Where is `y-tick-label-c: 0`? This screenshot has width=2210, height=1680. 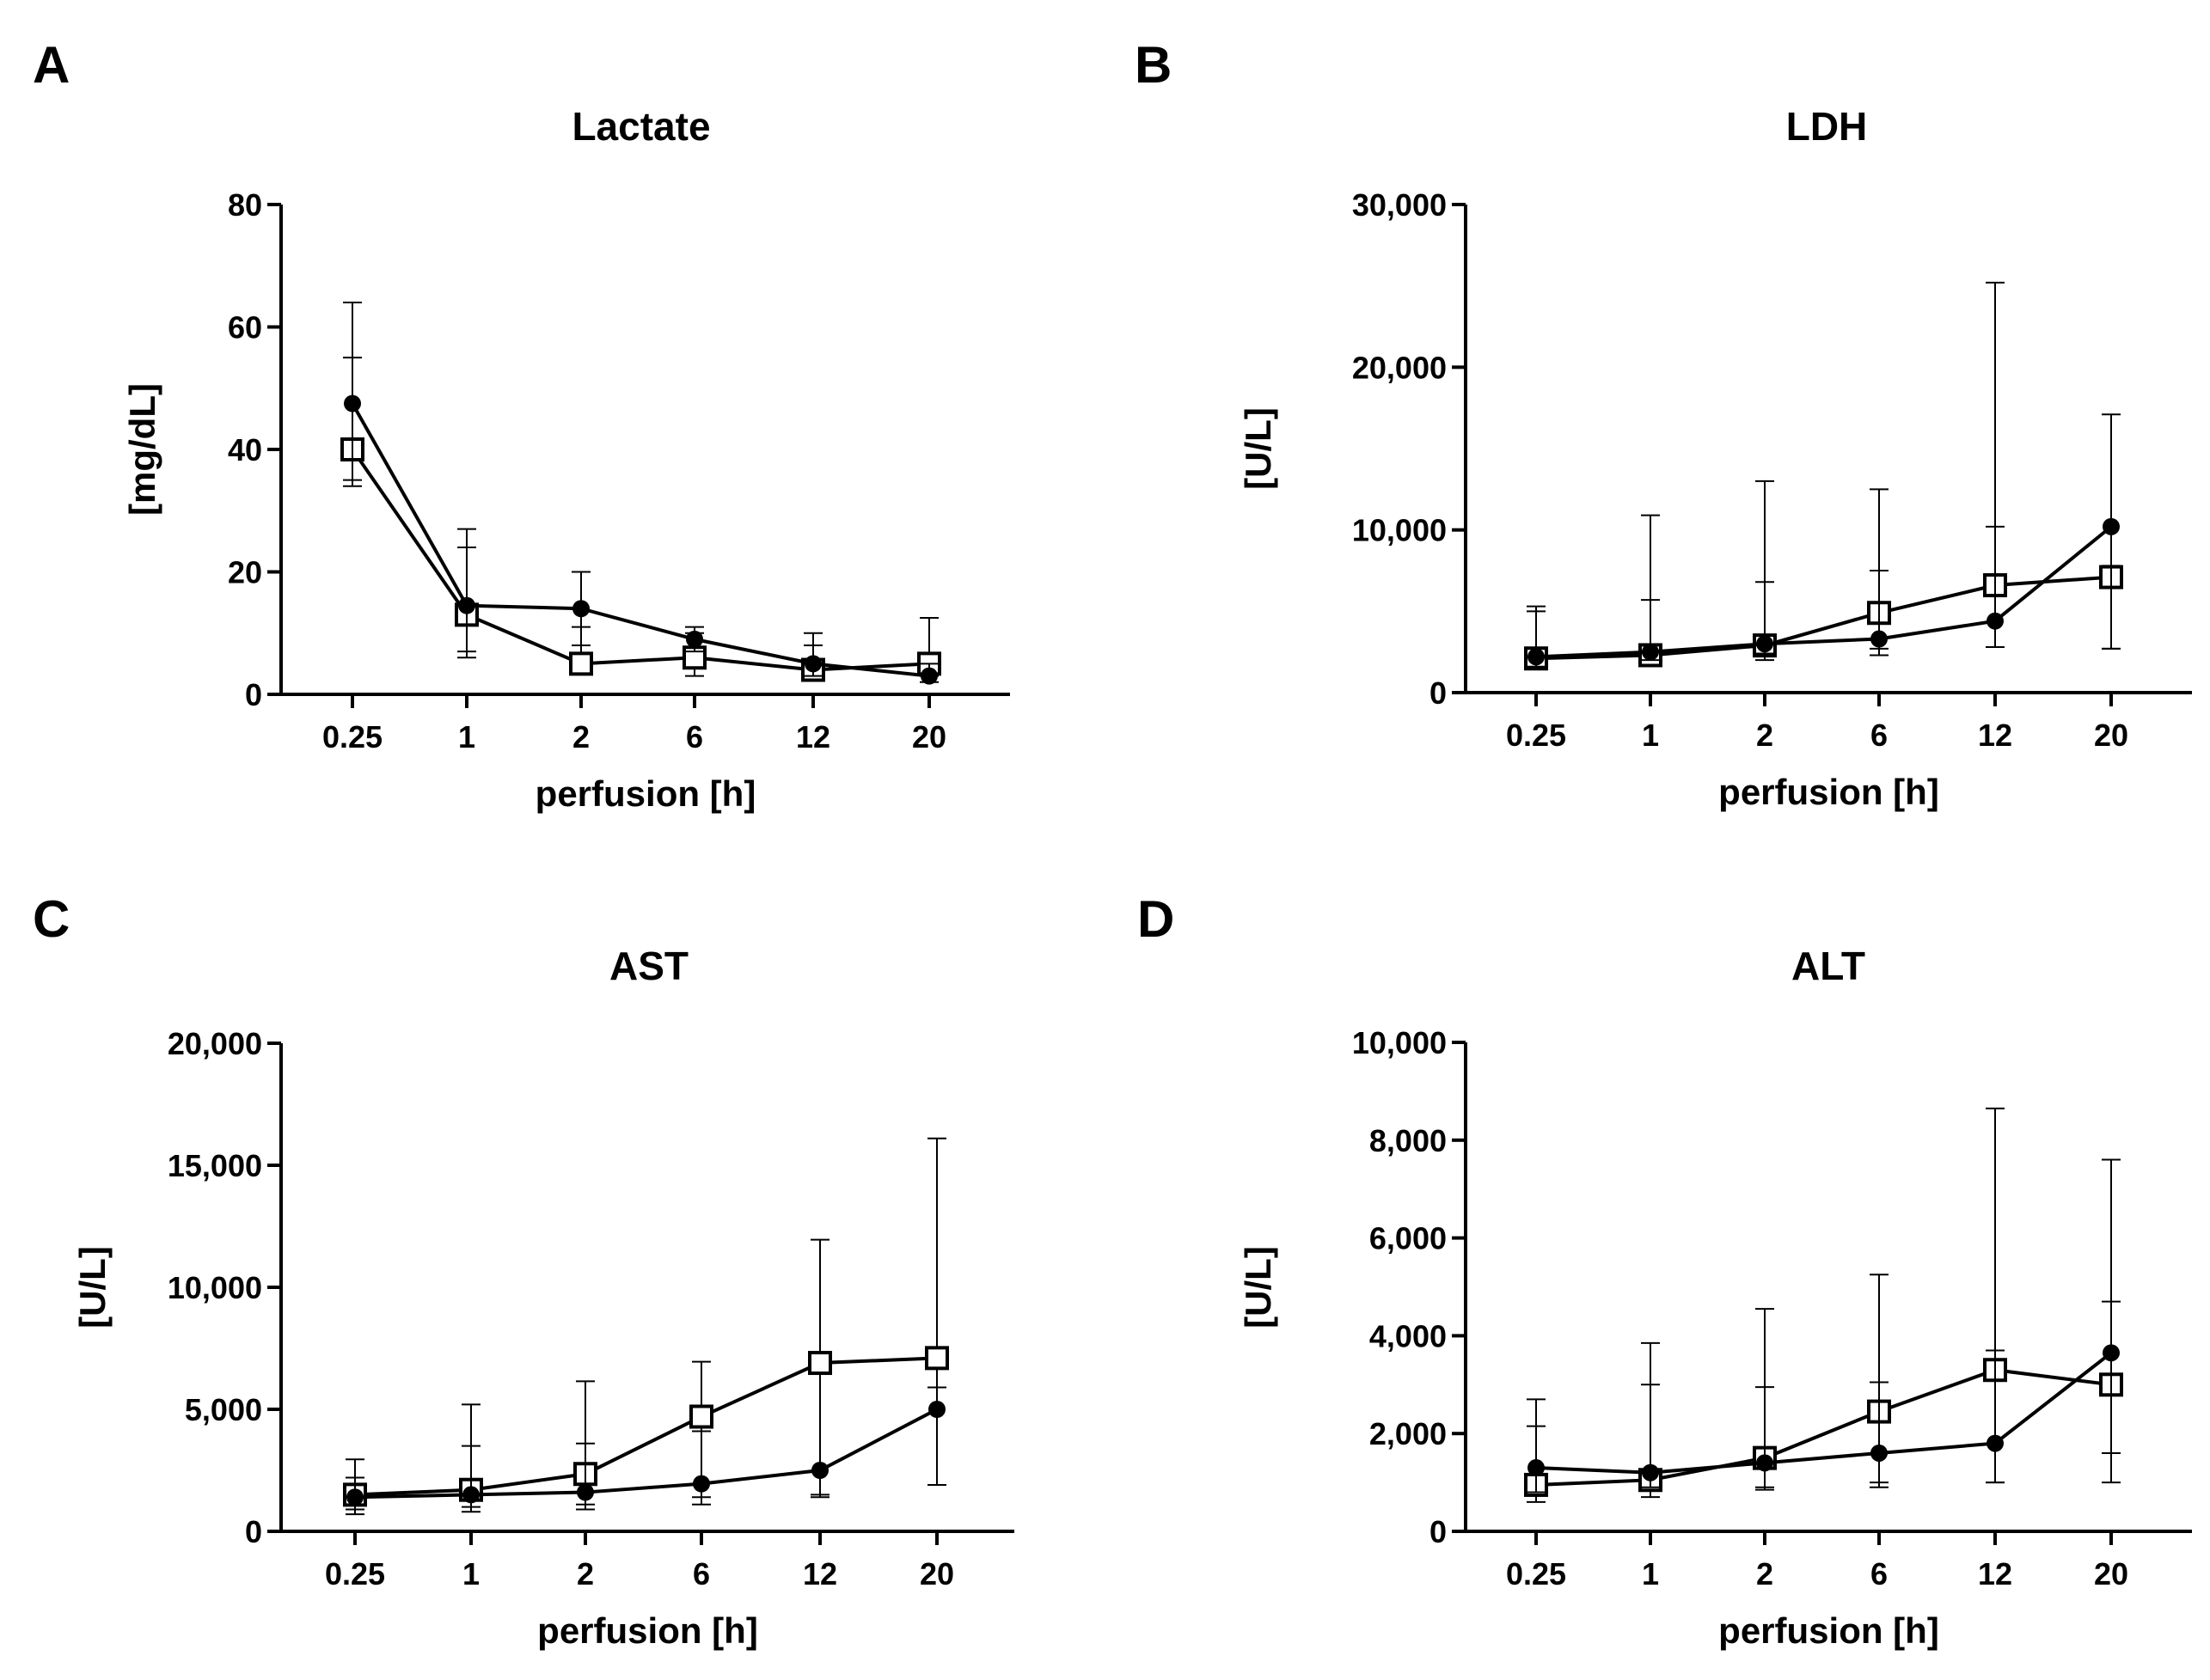
y-tick-label-c: 0 is located at coordinates (253, 1532).